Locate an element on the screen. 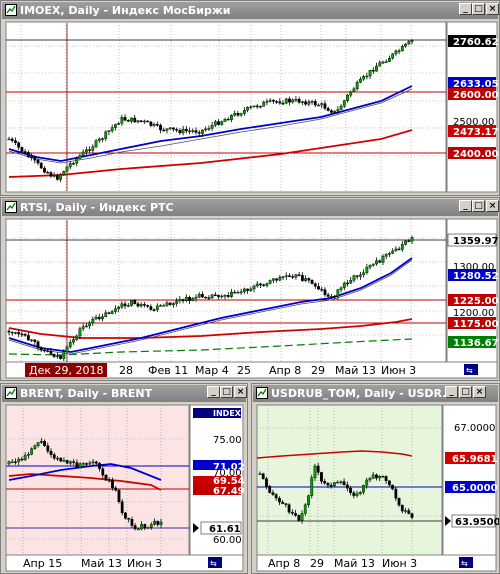  rtsi-titlebar: RTSI, Daily - Индекс РТС is located at coordinates (250, 207).